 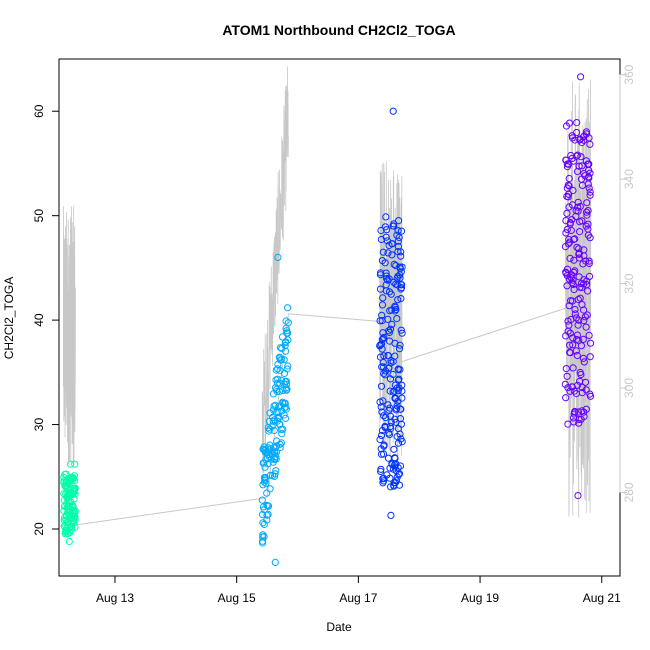 What do you see at coordinates (338, 30) in the screenshot?
I see `chart-title: ATOM1 Northbound CH2Cl2_TOGA` at bounding box center [338, 30].